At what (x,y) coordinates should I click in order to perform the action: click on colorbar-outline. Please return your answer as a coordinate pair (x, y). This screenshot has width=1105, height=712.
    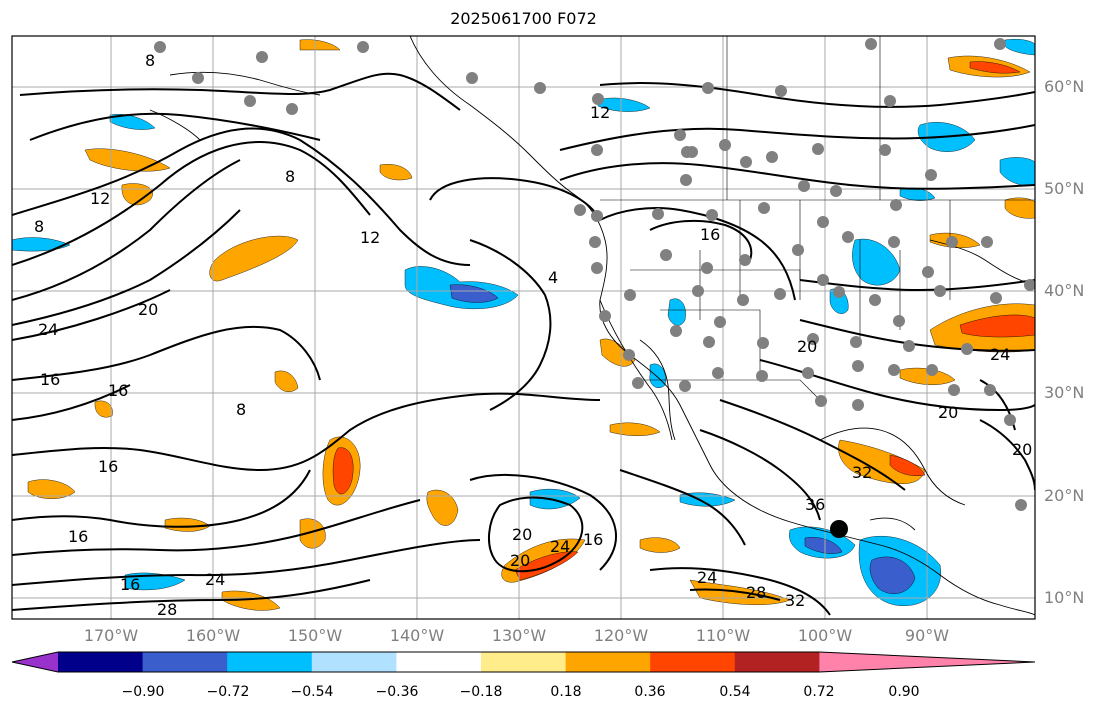
    Looking at the image, I should click on (523, 662).